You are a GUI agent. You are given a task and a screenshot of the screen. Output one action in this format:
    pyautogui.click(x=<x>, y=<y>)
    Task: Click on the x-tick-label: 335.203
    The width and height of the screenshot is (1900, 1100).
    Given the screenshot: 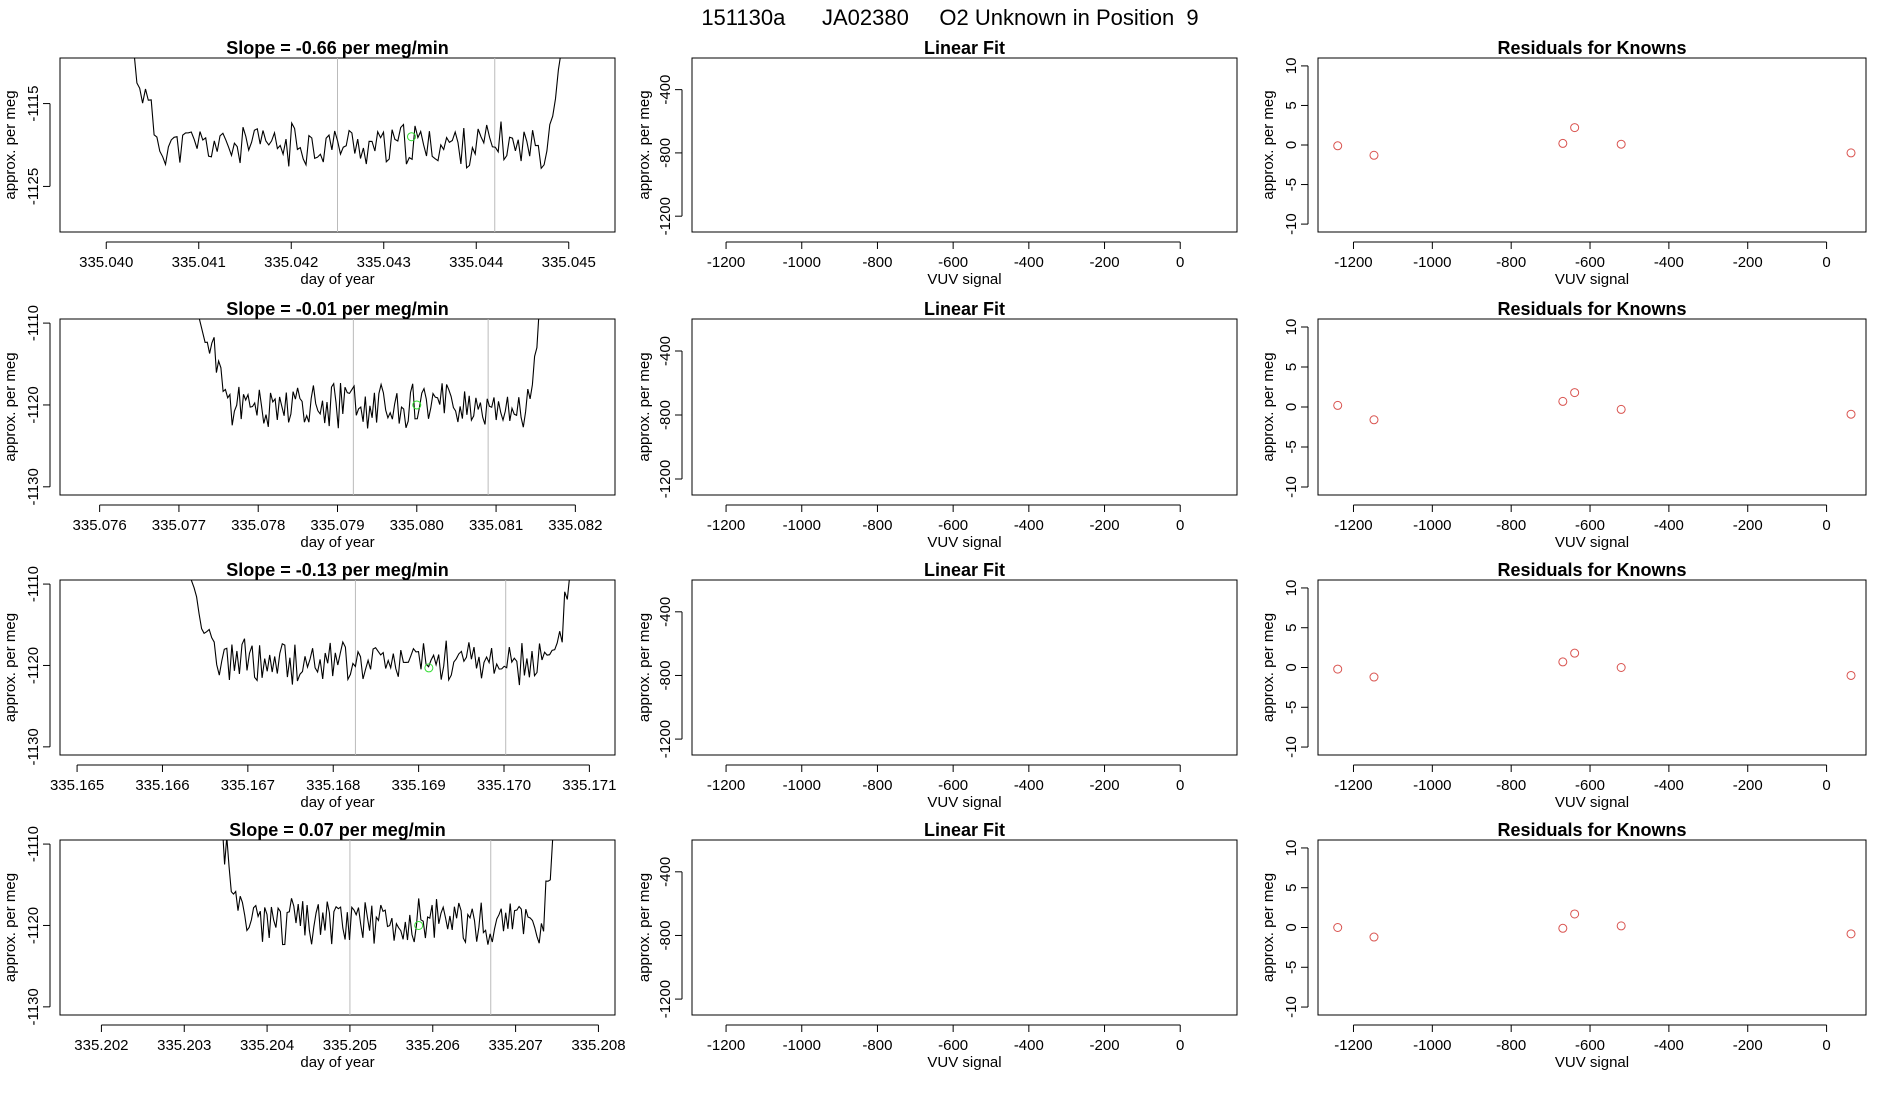 What is the action you would take?
    pyautogui.click(x=184, y=1045)
    